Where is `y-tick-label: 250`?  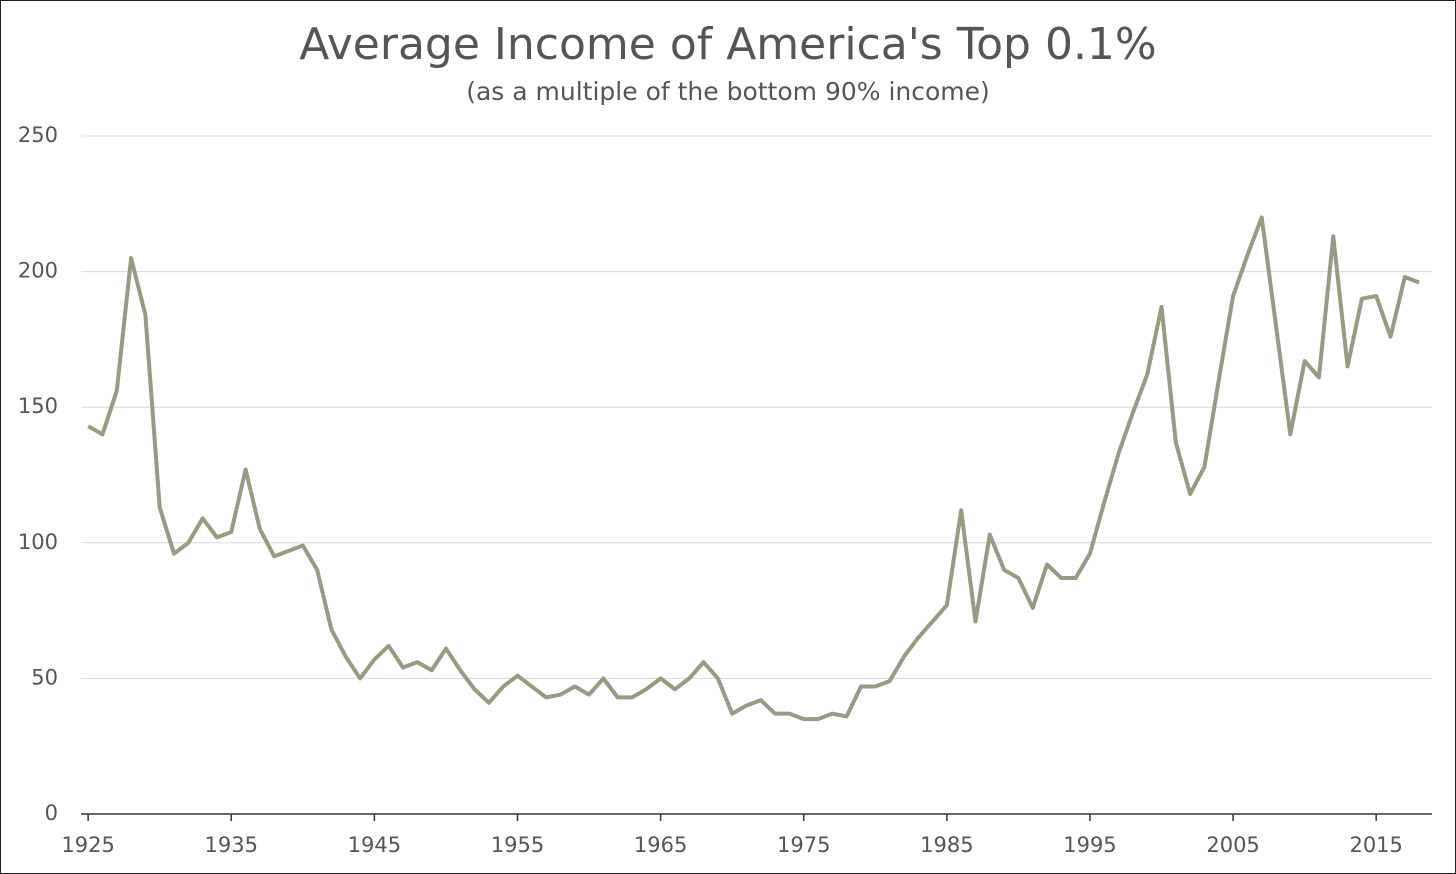
y-tick-label: 250 is located at coordinates (38, 135).